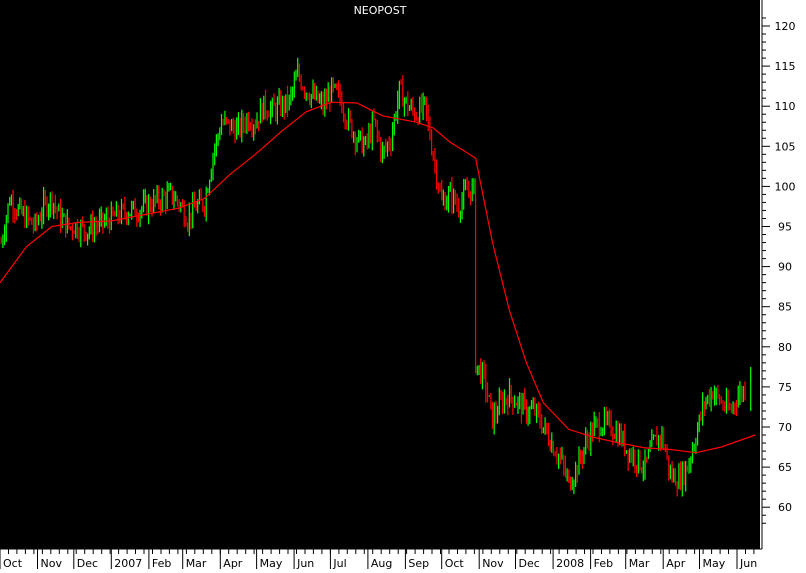 The width and height of the screenshot is (806, 573). Describe the element at coordinates (418, 563) in the screenshot. I see `x-tick-label: Sep` at that location.